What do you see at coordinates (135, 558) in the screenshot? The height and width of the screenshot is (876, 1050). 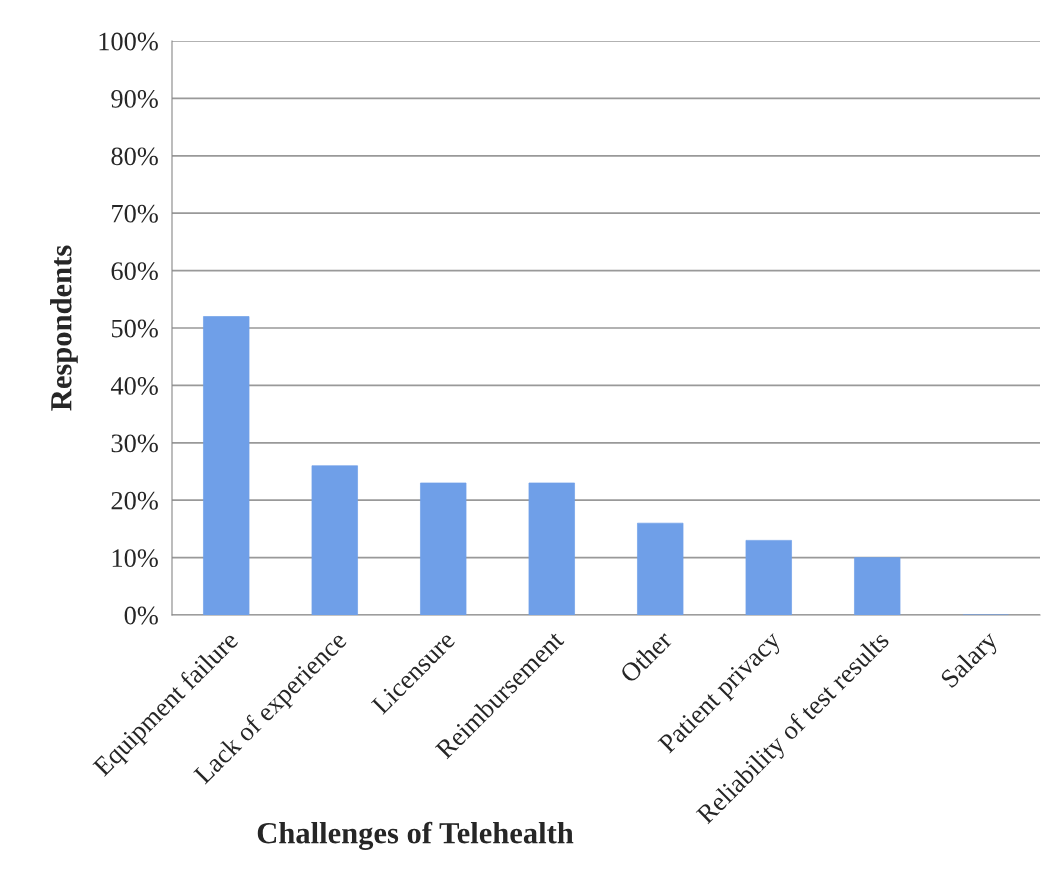 I see `y-tick-label: 10%` at bounding box center [135, 558].